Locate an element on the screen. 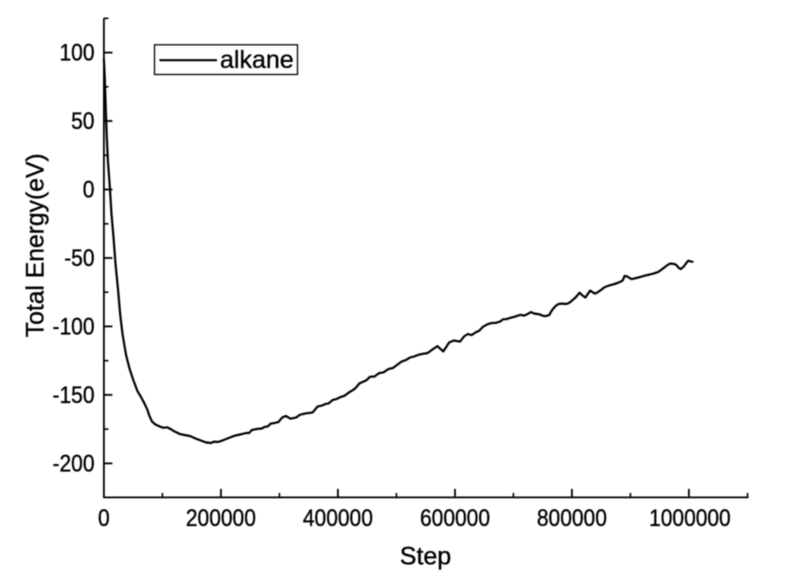  svg-text: -50 is located at coordinates (79, 259).